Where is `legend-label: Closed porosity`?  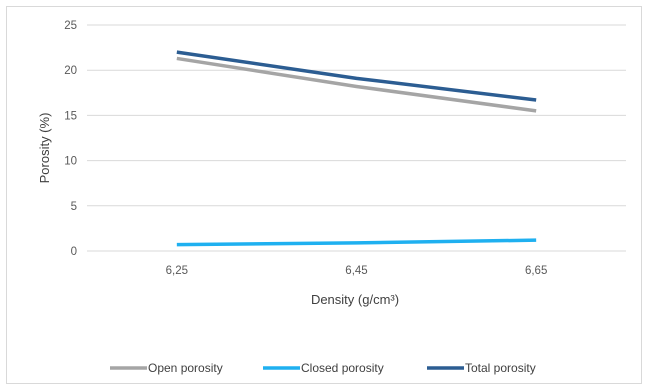 legend-label: Closed porosity is located at coordinates (342, 368).